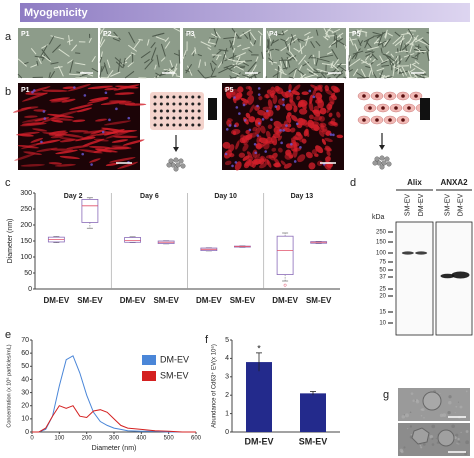 The image size is (474, 458). What do you see at coordinates (259, 441) in the screenshot?
I see `x-tick-label: DM-EV` at bounding box center [259, 441].